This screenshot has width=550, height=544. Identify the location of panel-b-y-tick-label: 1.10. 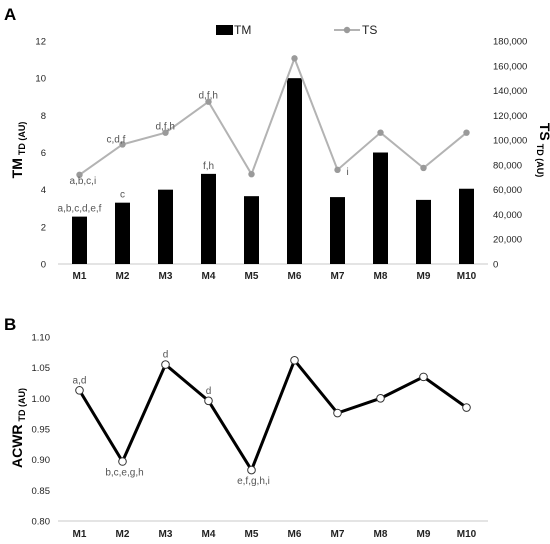
(41, 338).